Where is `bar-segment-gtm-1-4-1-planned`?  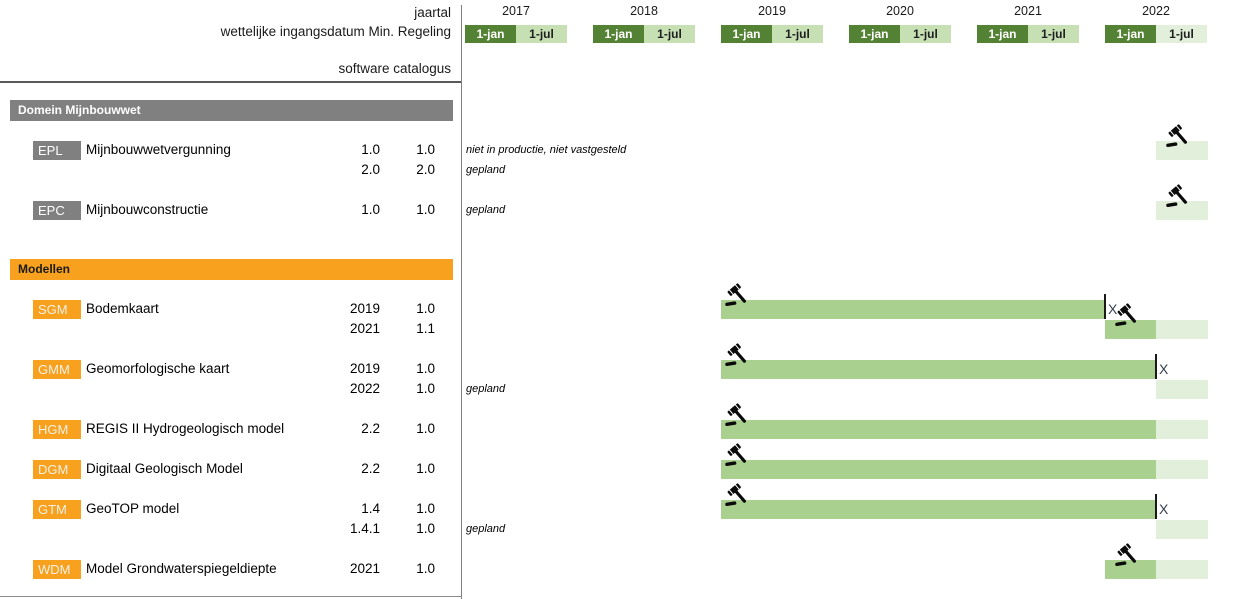
bar-segment-gtm-1-4-1-planned is located at coordinates (1182, 529).